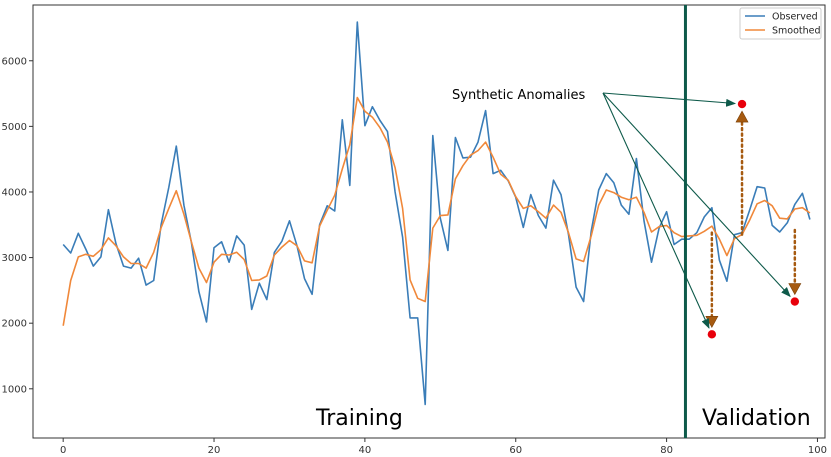  Describe the element at coordinates (666, 450) in the screenshot. I see `x-tick-label: 80` at that location.